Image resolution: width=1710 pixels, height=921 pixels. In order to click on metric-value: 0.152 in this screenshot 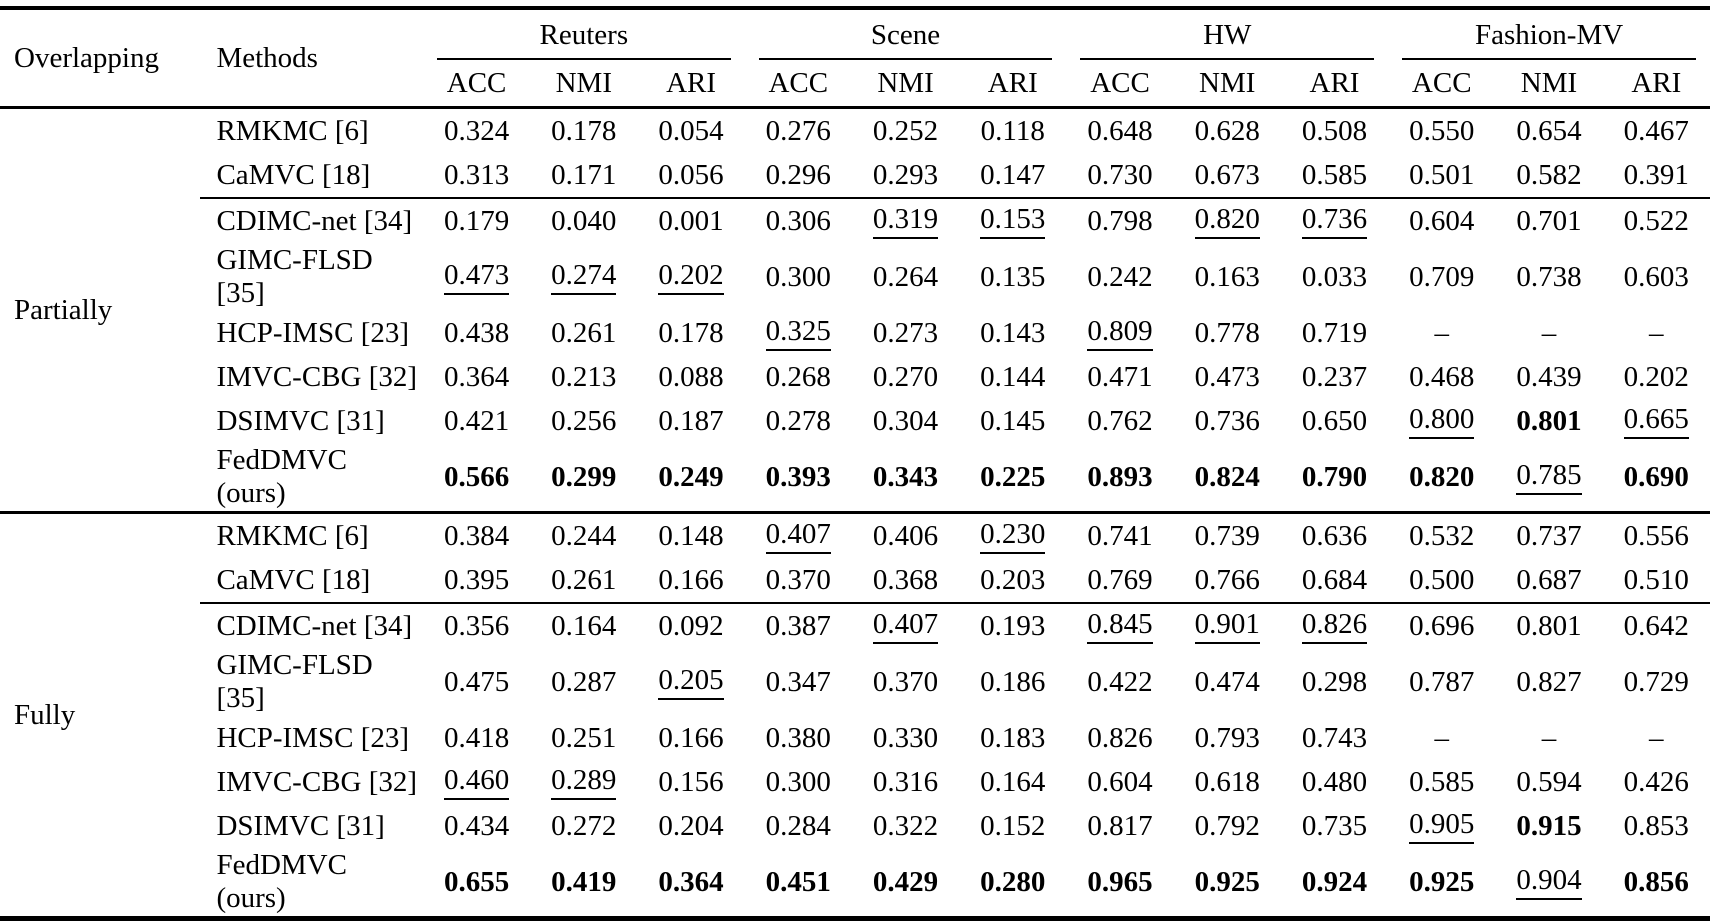, I will do `click(1013, 825)`.